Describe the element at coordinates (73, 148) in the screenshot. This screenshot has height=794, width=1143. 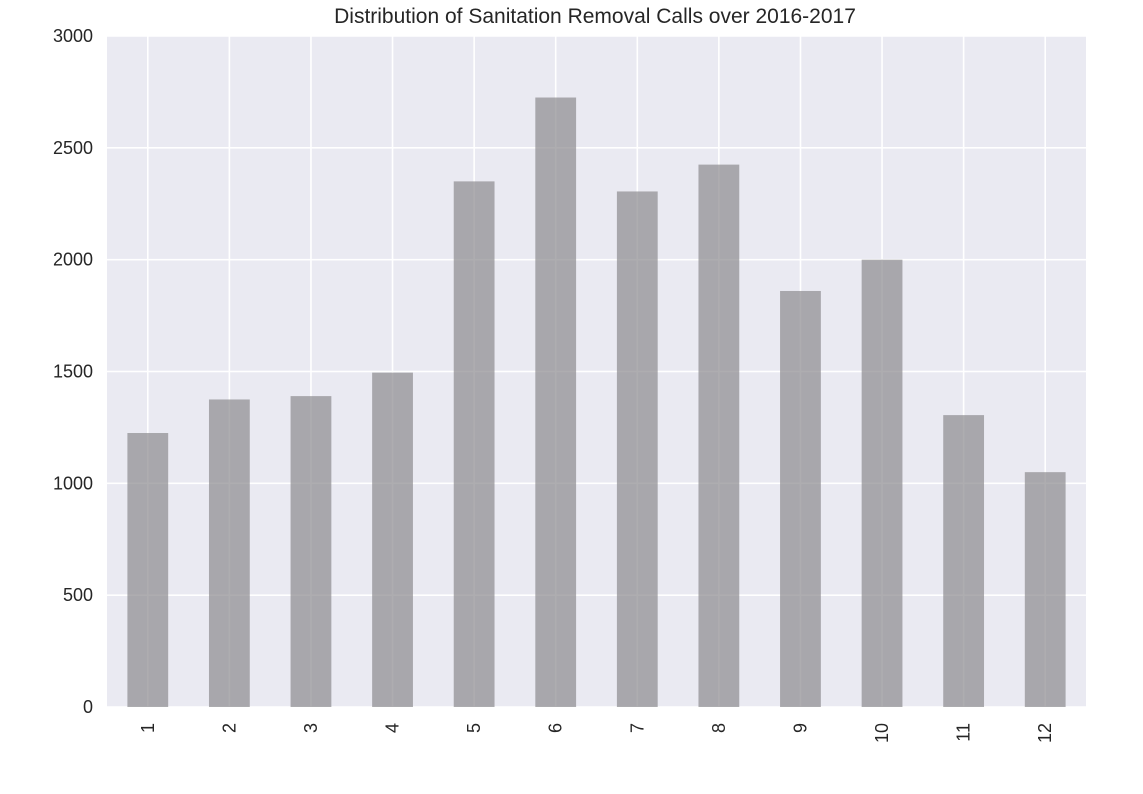
I see `y-tick-label: 2500` at that location.